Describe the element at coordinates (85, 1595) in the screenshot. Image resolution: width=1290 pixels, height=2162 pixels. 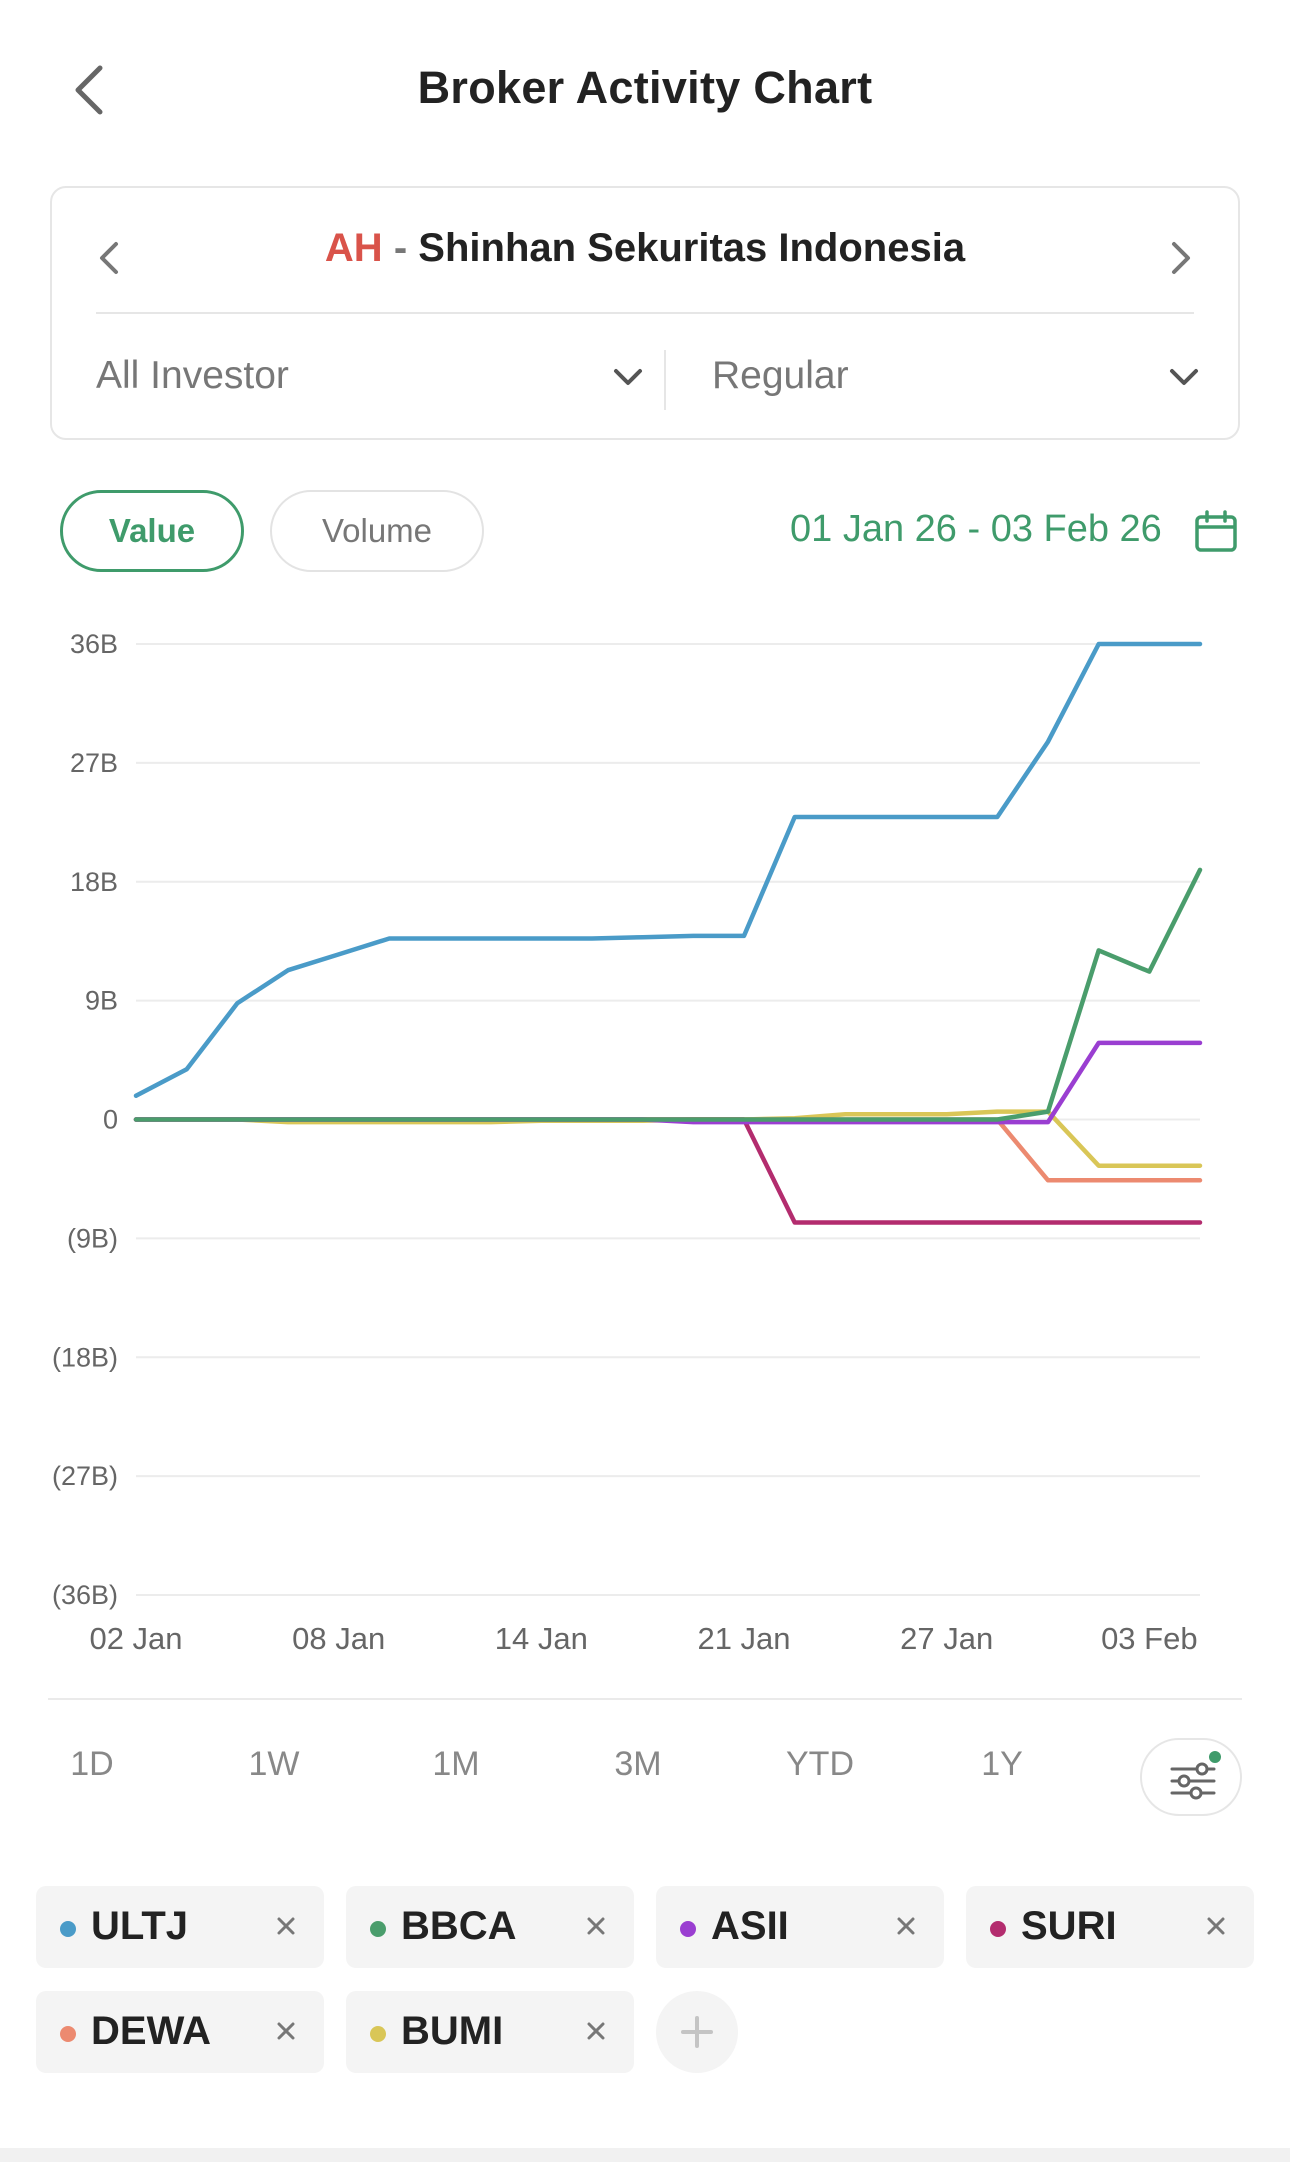
I see `y-tick-label: (36B)` at that location.